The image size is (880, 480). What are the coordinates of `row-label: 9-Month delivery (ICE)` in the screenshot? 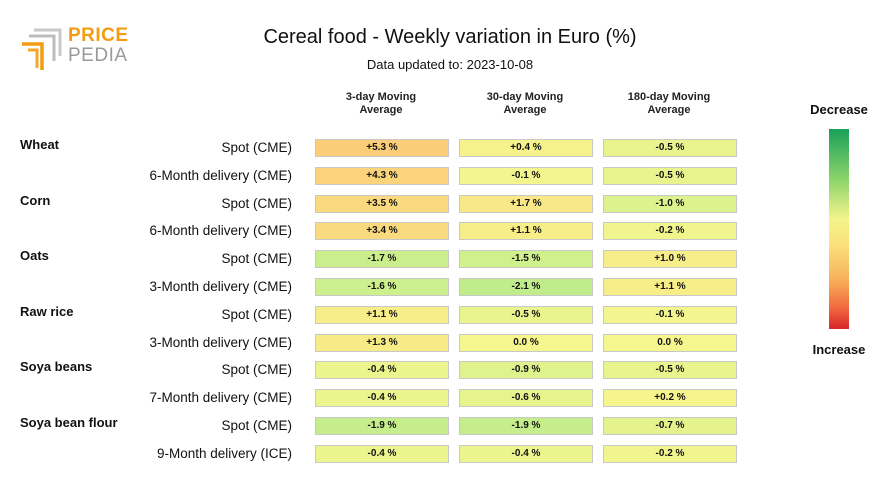 It's located at (224, 453).